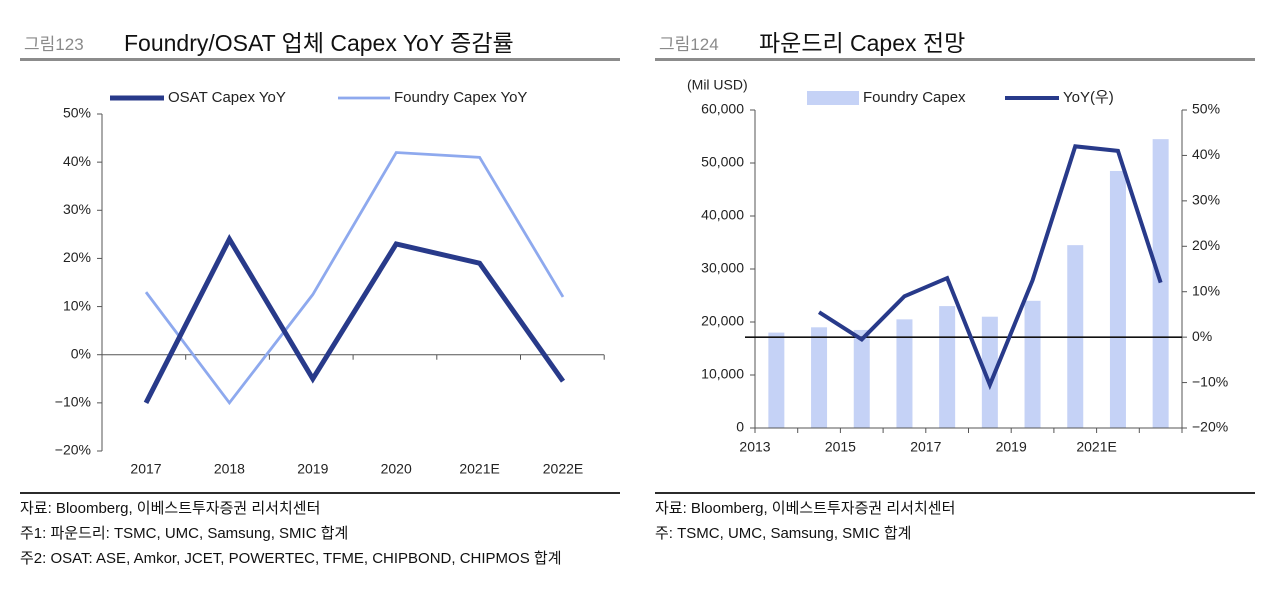 This screenshot has width=1280, height=597. Describe the element at coordinates (717, 85) in the screenshot. I see `right-unit-label: (Mil USD)` at that location.